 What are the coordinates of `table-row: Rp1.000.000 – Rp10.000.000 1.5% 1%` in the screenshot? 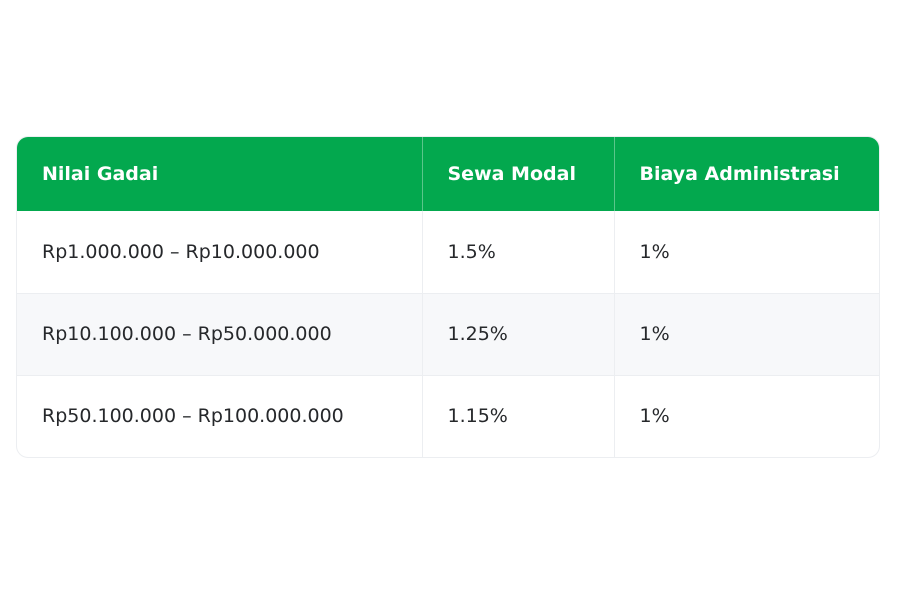 It's located at (448, 252).